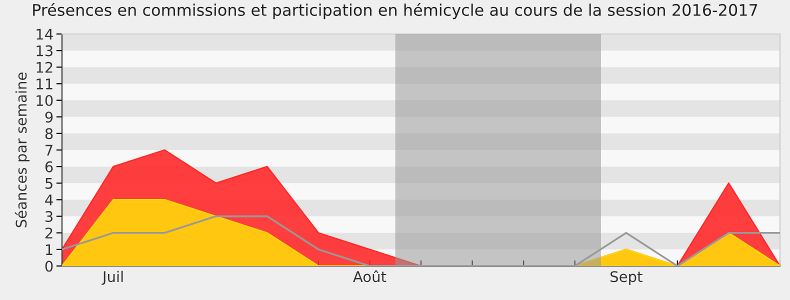  Describe the element at coordinates (49, 117) in the screenshot. I see `y-tick-label: 9` at that location.